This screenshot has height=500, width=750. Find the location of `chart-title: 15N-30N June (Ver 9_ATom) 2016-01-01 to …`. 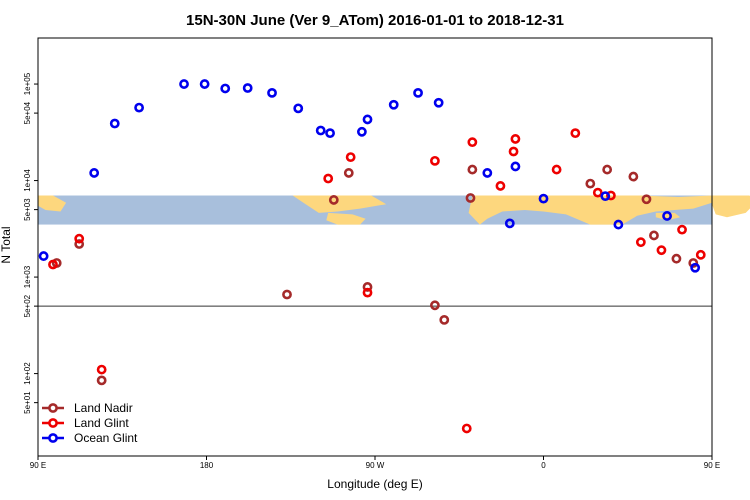

chart-title: 15N-30N June (Ver 9_ATom) 2016-01-01 to … is located at coordinates (375, 20).